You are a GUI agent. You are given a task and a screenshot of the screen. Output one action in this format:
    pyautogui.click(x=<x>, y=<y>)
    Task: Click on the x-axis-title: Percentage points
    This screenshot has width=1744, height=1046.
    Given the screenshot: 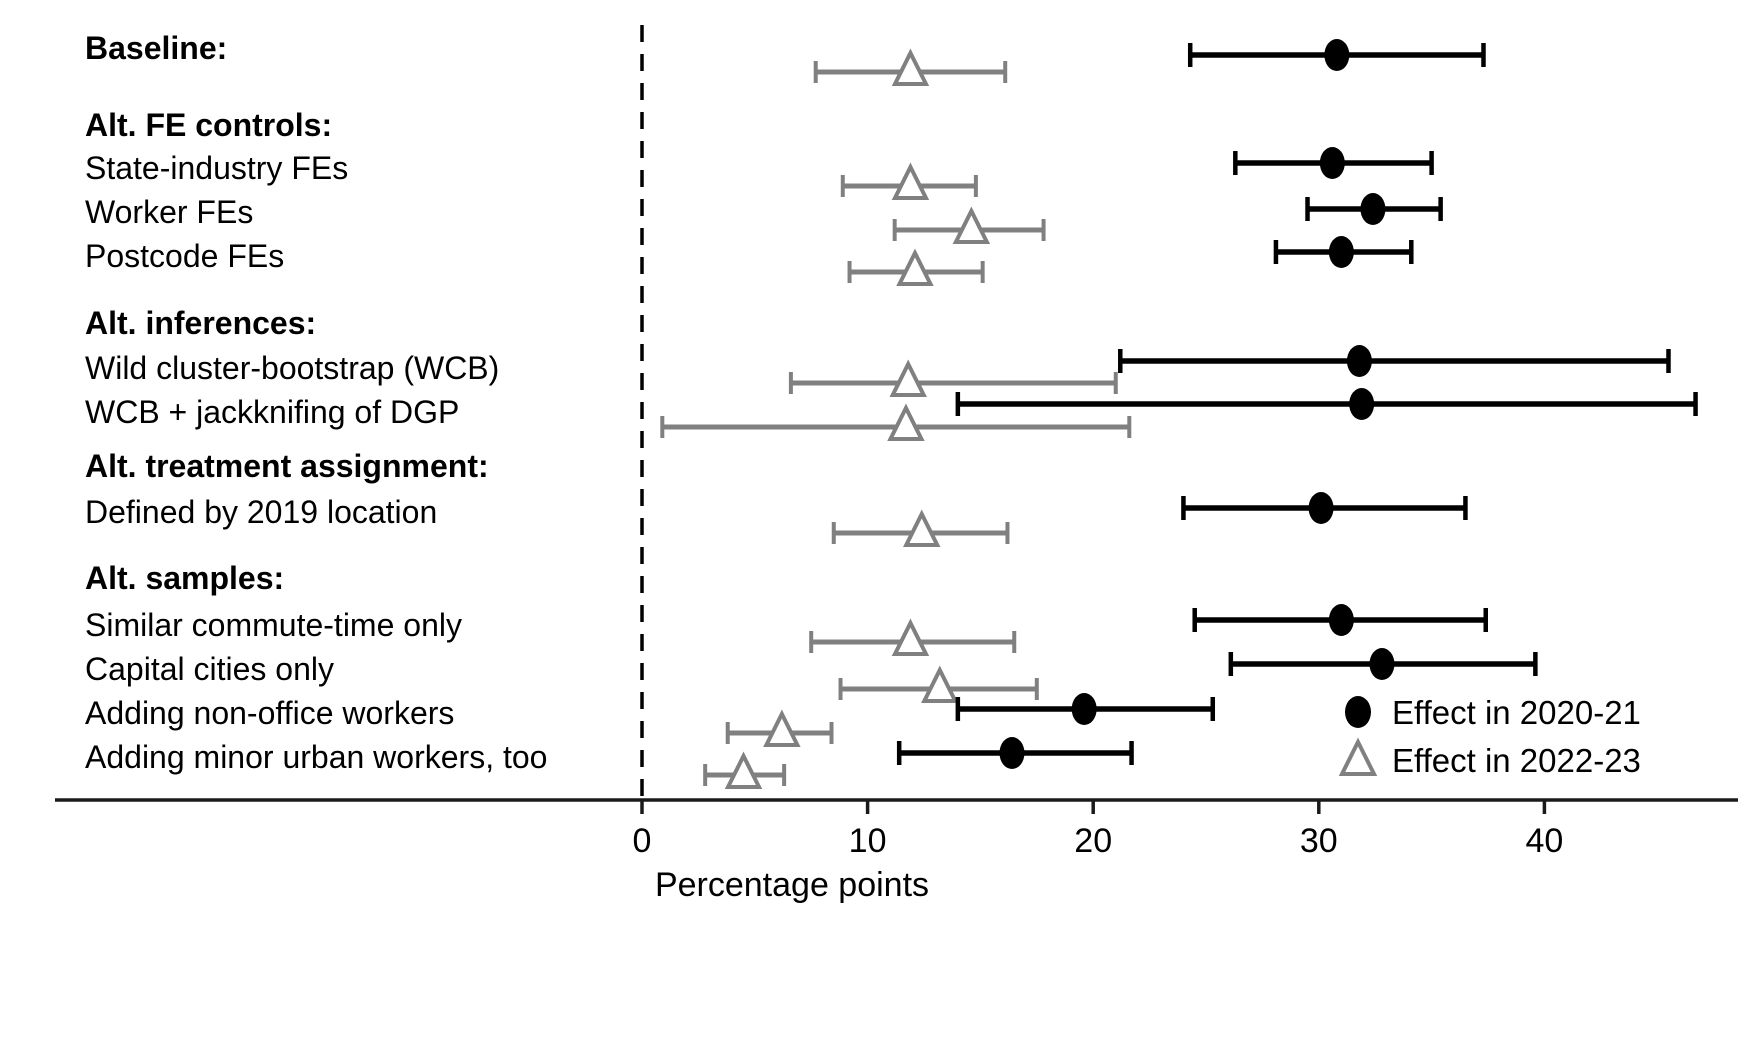 What is the action you would take?
    pyautogui.click(x=792, y=885)
    